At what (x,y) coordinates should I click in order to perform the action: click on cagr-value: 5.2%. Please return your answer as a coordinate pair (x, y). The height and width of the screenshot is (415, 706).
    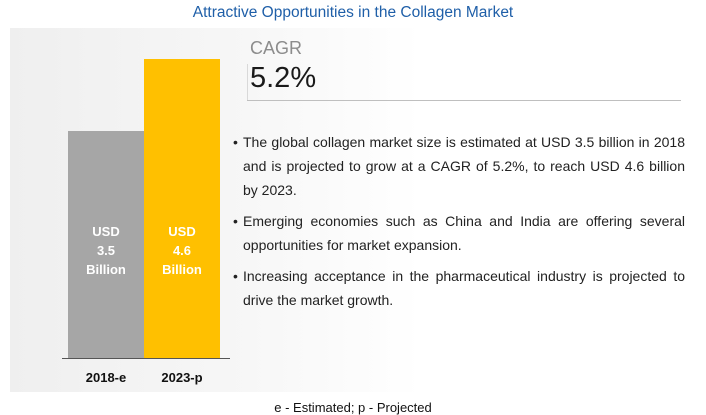
    Looking at the image, I should click on (283, 78).